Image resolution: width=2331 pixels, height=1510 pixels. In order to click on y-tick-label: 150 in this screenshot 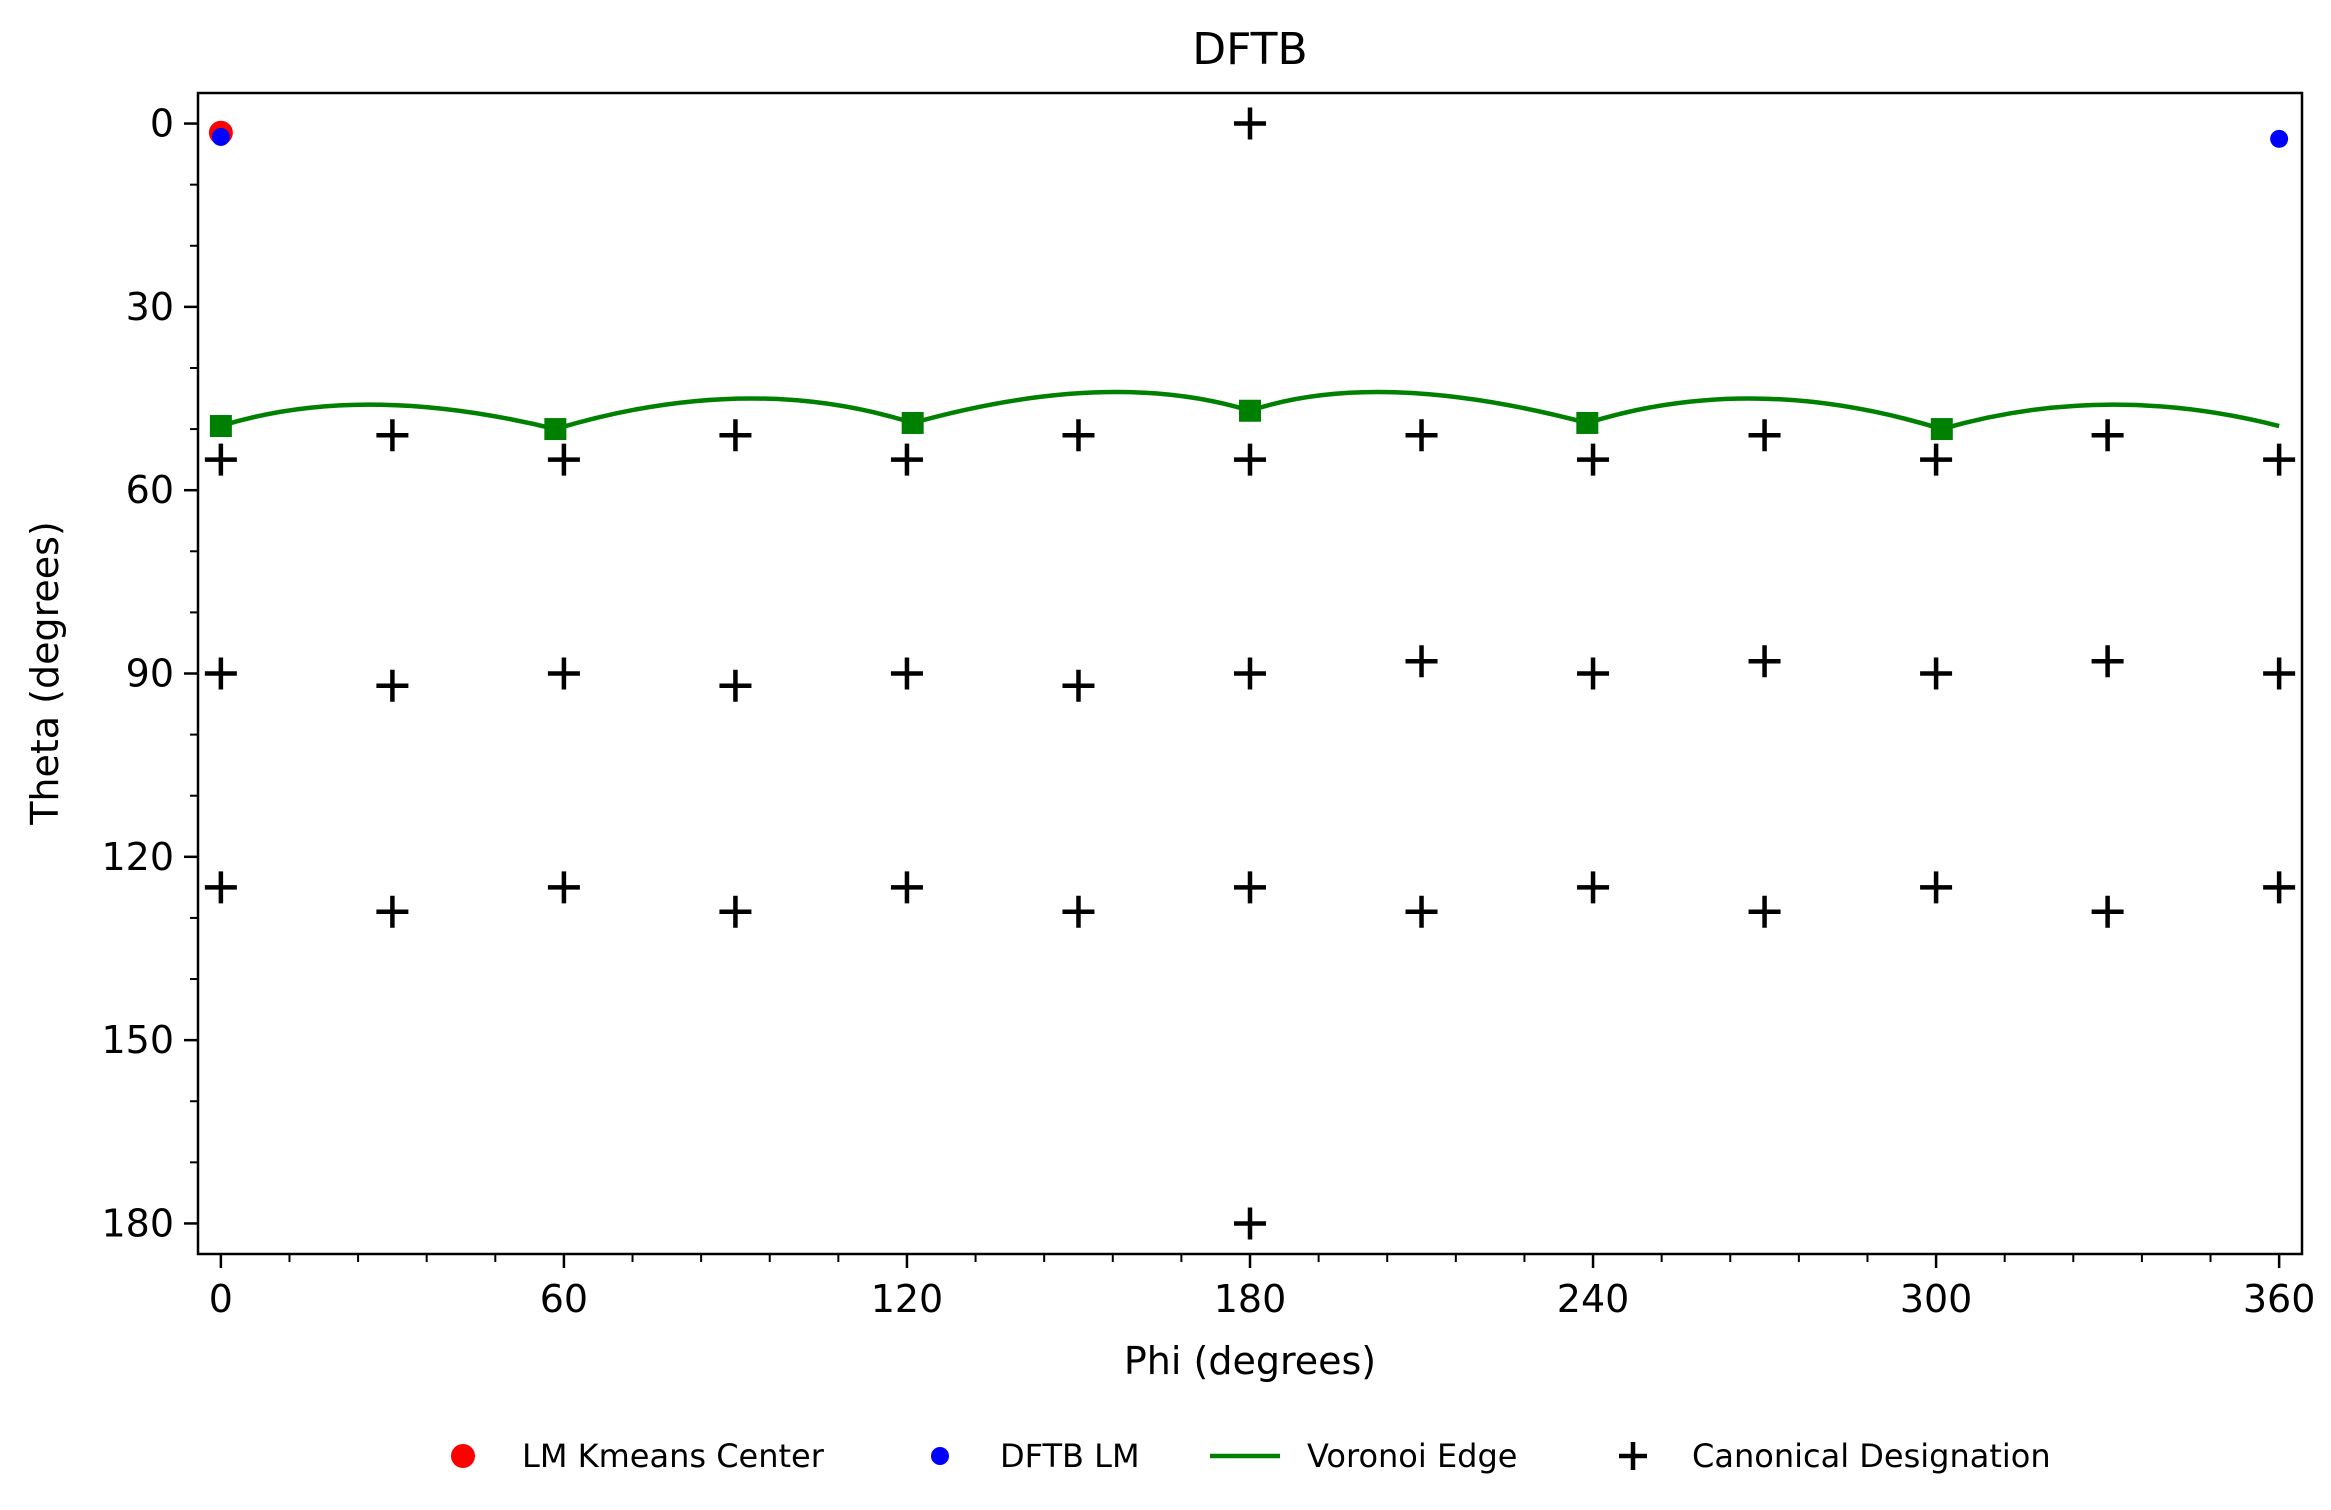, I will do `click(137, 1040)`.